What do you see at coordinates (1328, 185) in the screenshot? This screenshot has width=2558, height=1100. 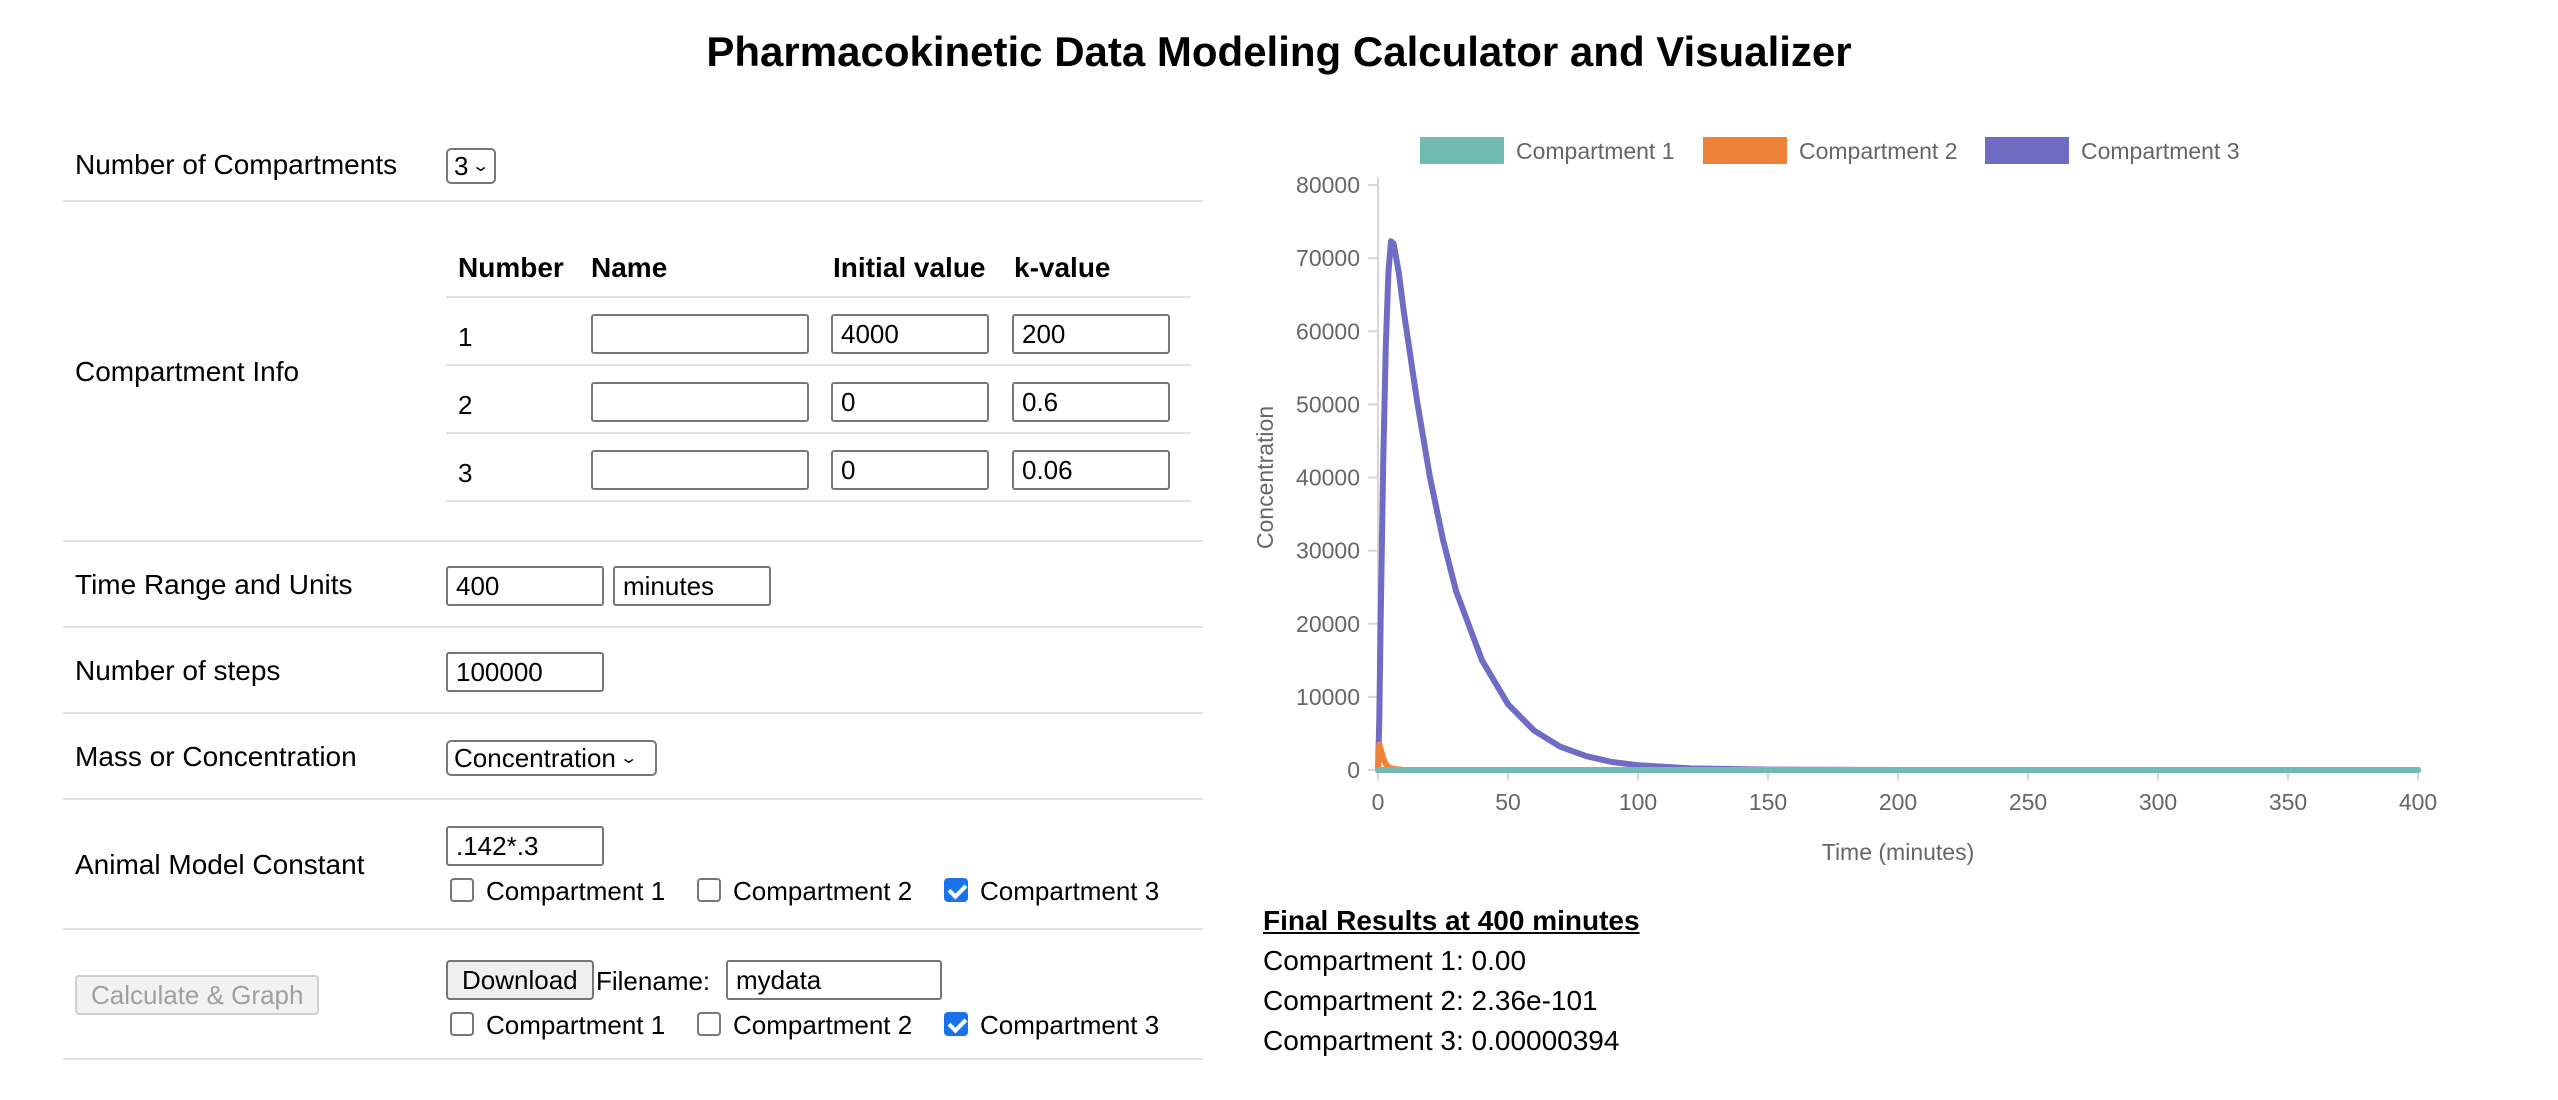 I see `y-tick-label: 80000` at bounding box center [1328, 185].